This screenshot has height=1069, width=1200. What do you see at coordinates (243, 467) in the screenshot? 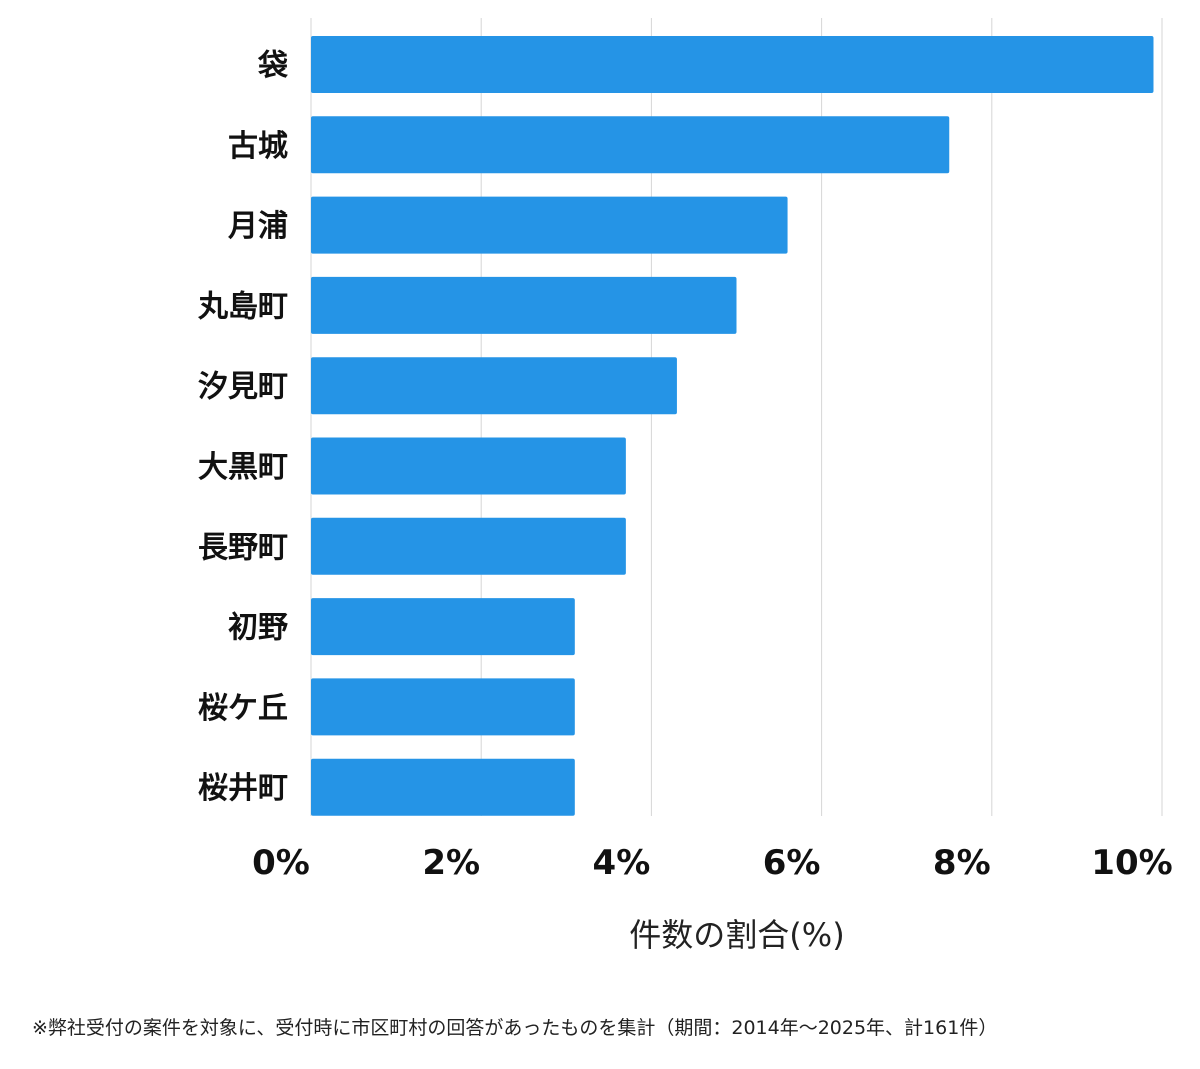
I see `category-label: 大黒町` at bounding box center [243, 467].